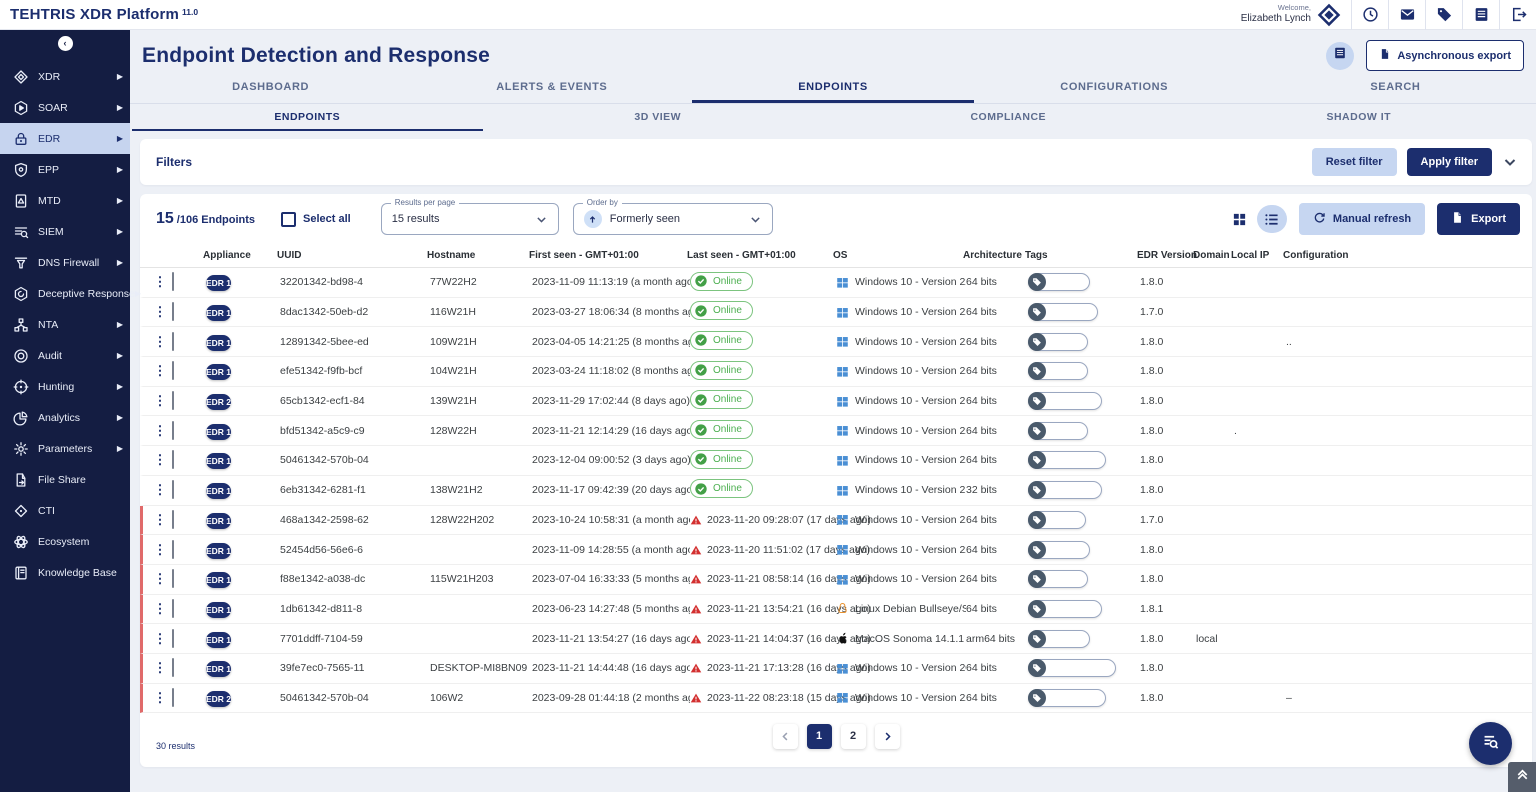 The height and width of the screenshot is (792, 1536). What do you see at coordinates (1522, 777) in the screenshot?
I see `scroll-to-top-button` at bounding box center [1522, 777].